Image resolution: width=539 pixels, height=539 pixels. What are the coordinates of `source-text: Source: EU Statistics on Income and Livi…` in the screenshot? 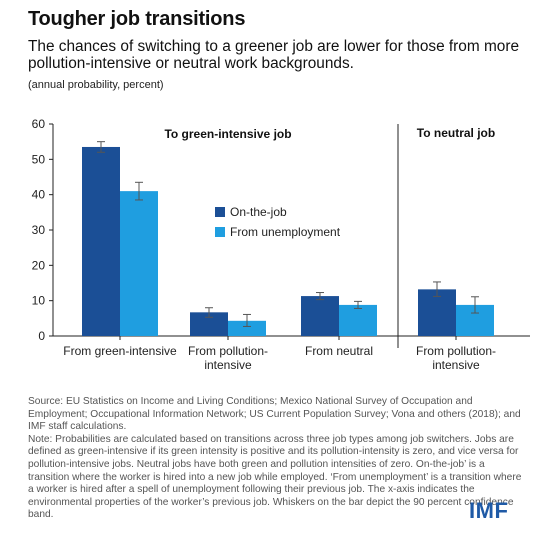 It's located at (274, 414).